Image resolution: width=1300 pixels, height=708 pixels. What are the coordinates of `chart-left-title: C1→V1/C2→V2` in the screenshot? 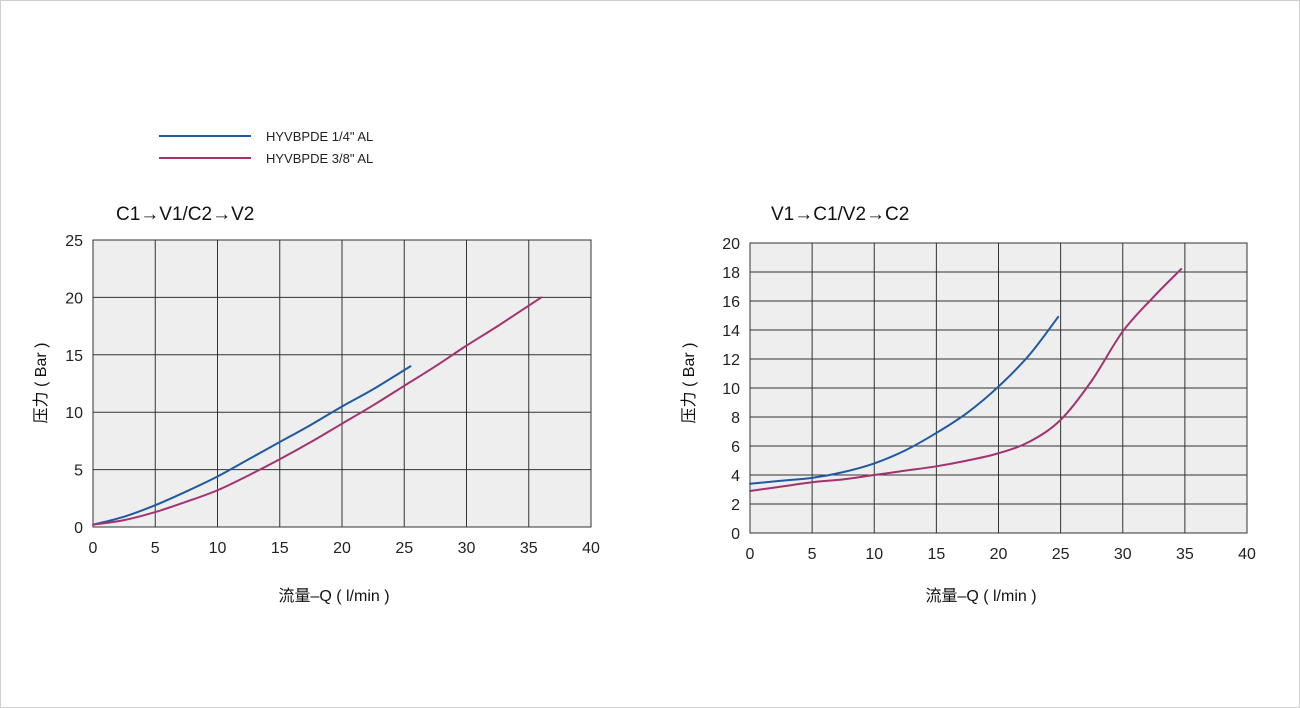 It's located at (185, 214).